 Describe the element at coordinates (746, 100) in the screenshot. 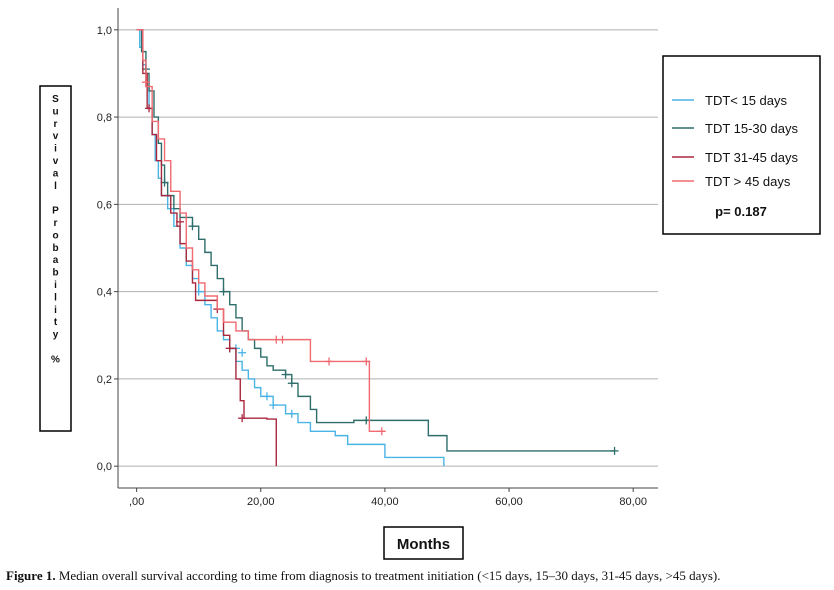

I see `legend-label-0: TDT< 15 days` at that location.